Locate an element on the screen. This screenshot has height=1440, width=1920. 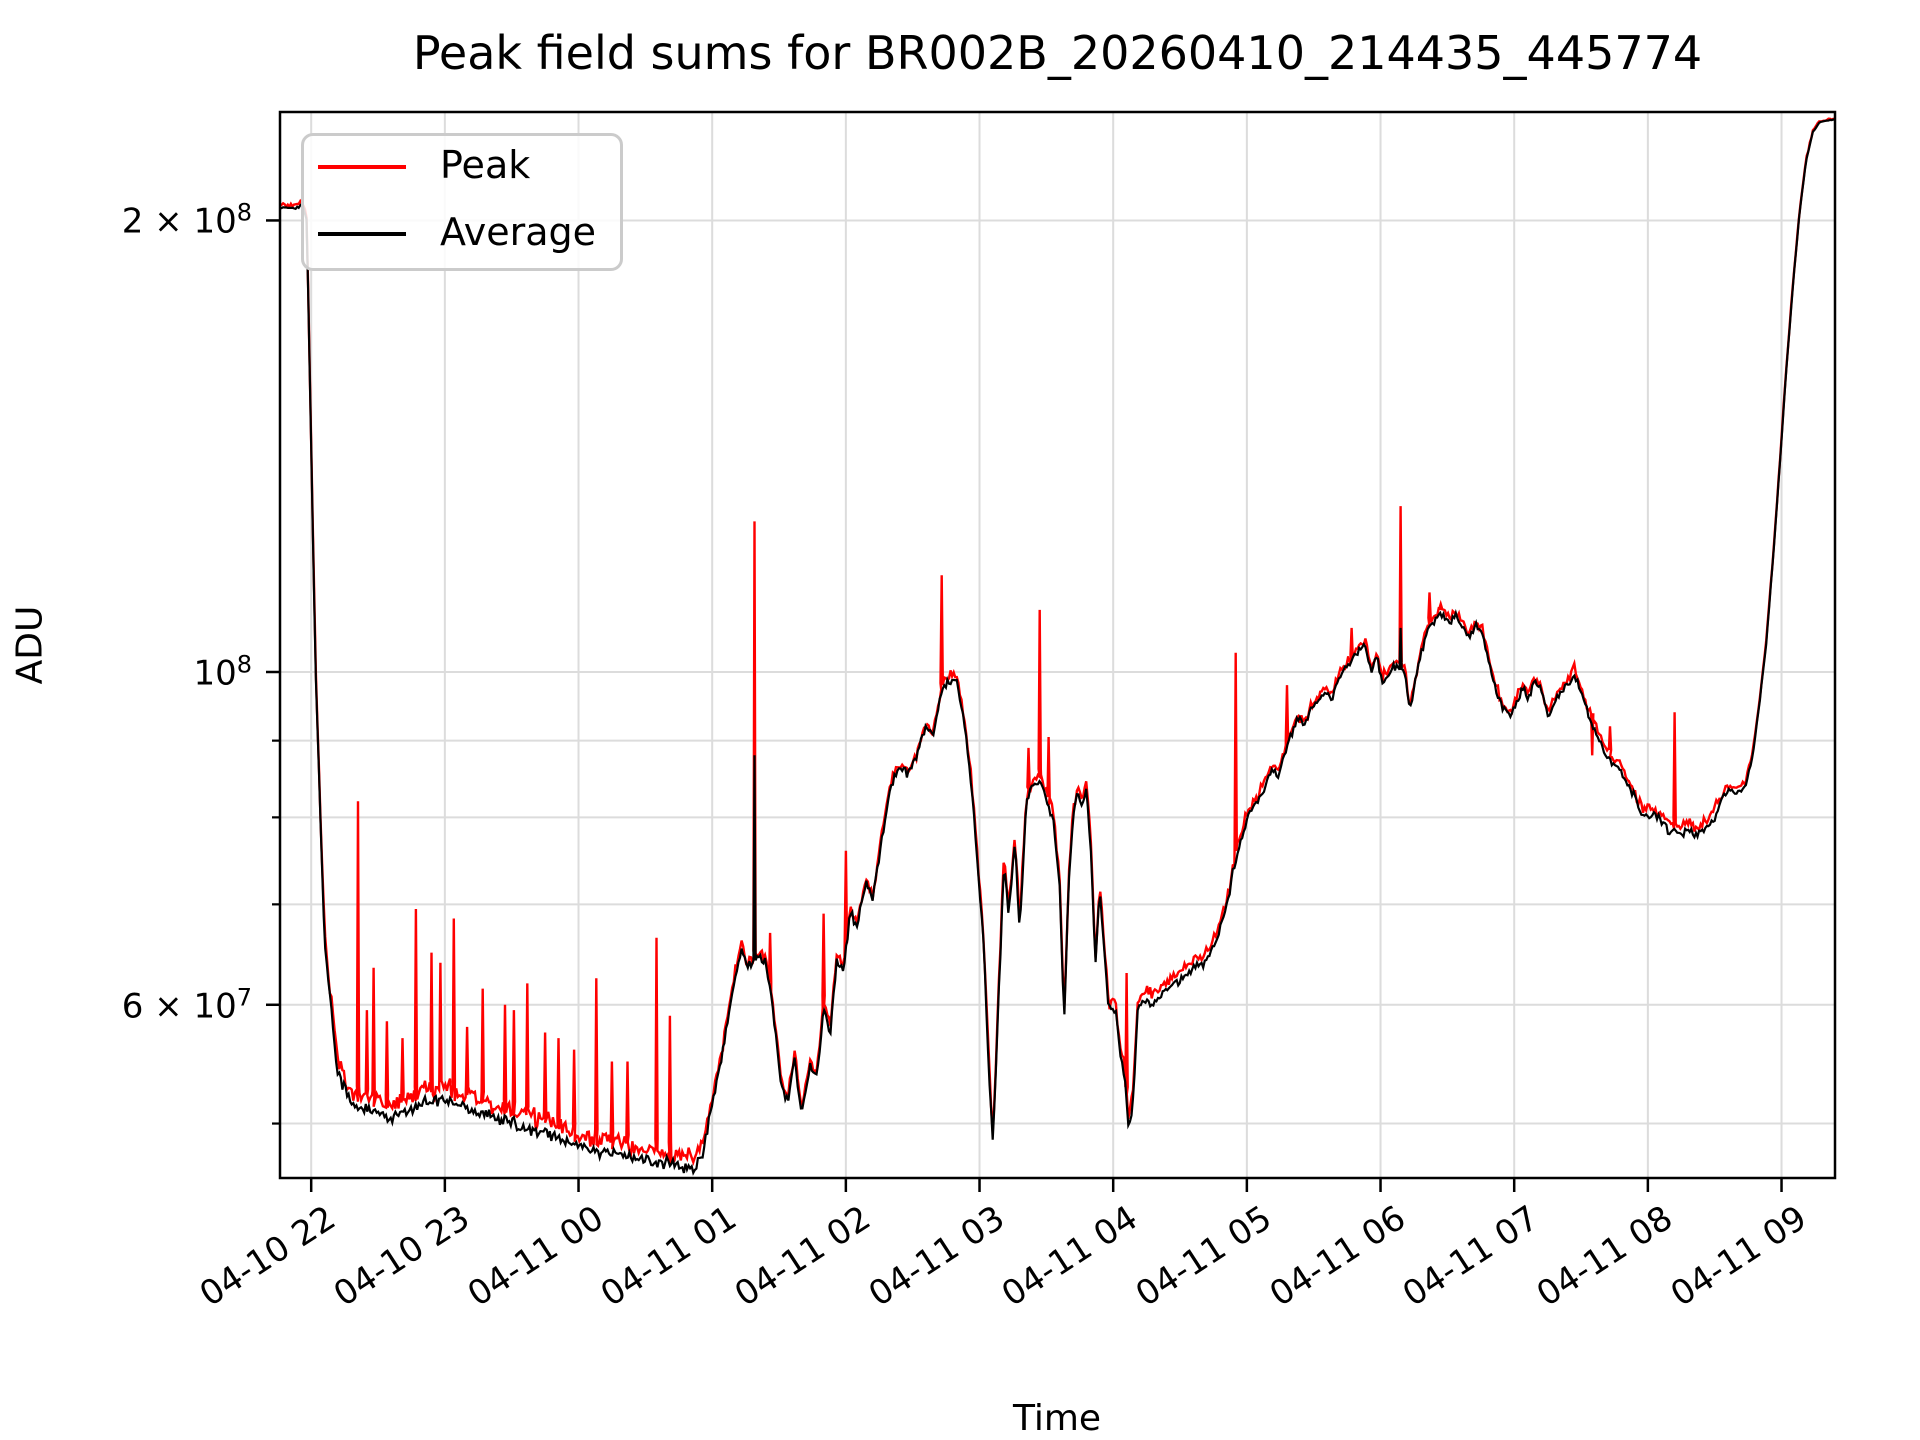
y-axis-label: ADU is located at coordinates (30, 645).